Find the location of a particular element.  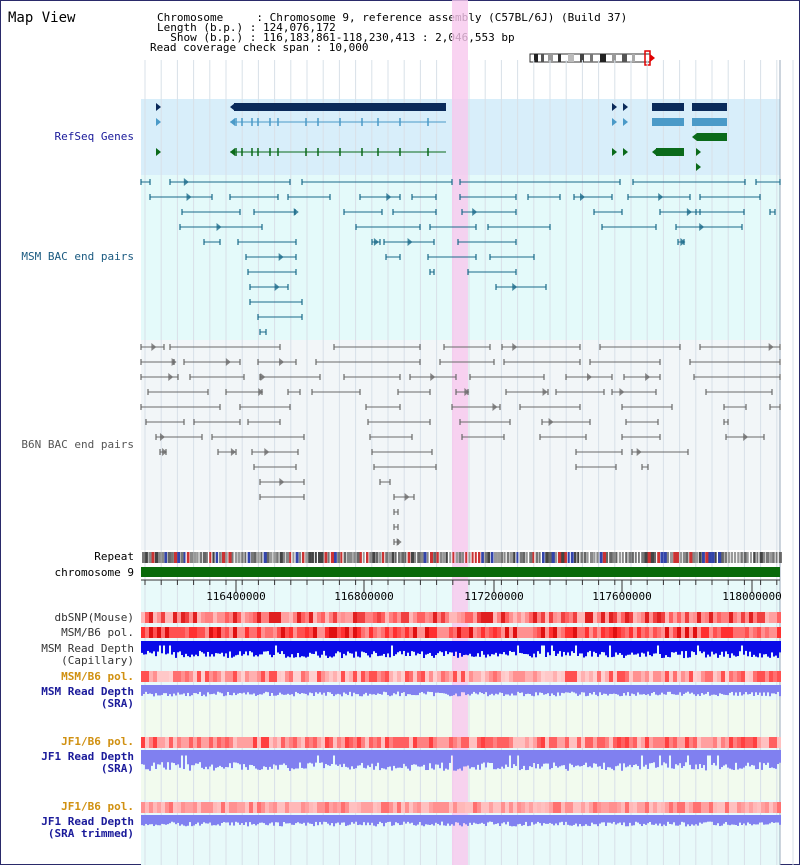

chromosome-label: chromosome 9 is located at coordinates (94, 572).